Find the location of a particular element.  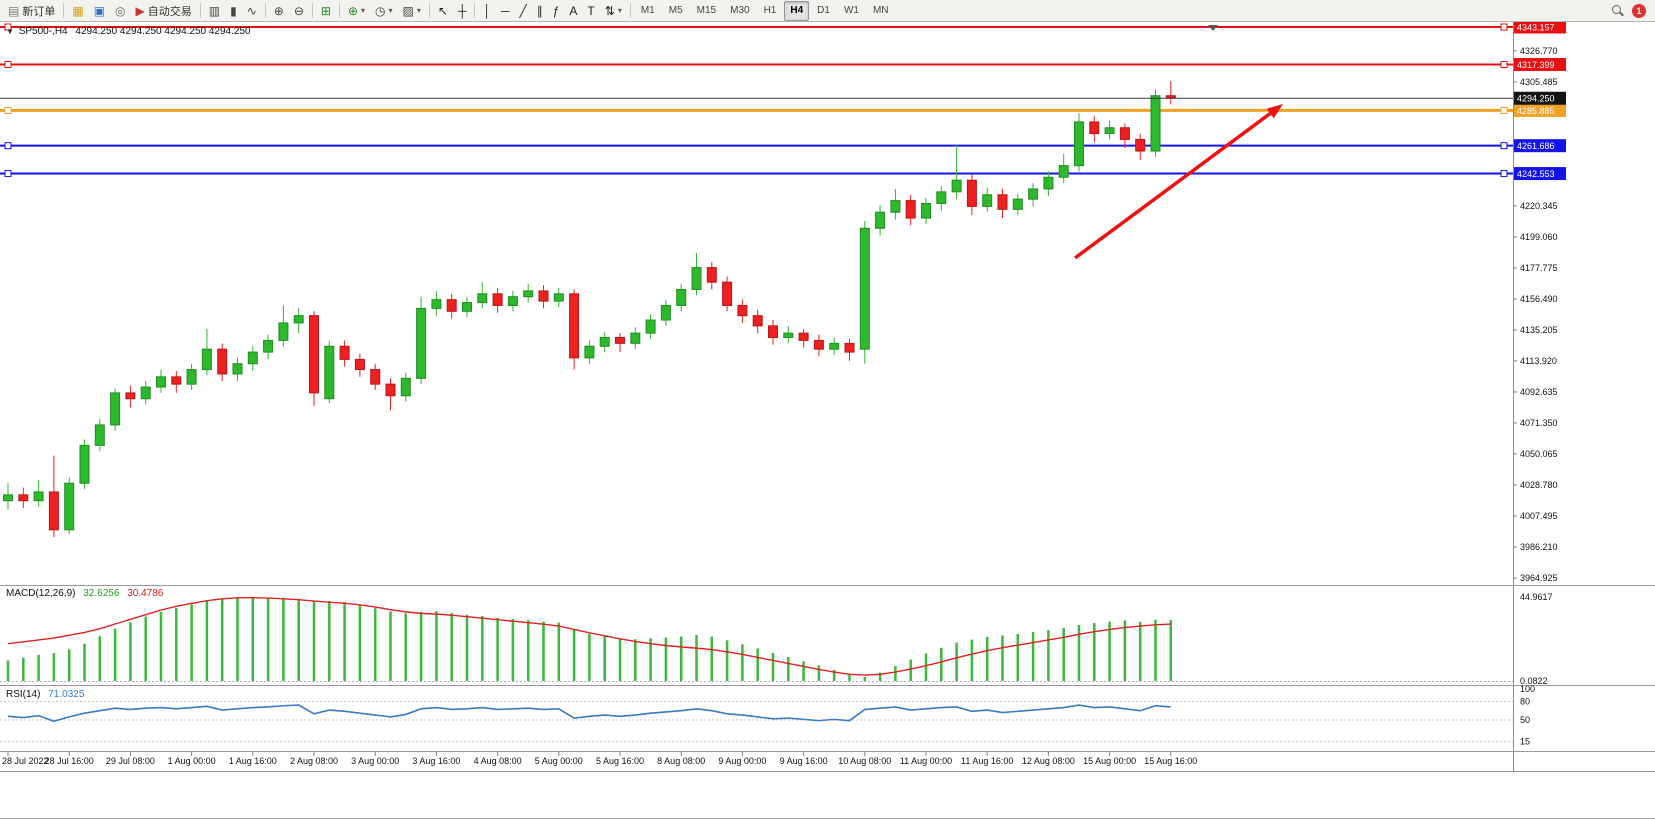

tile-windows-button: ⊞ is located at coordinates (326, 11).